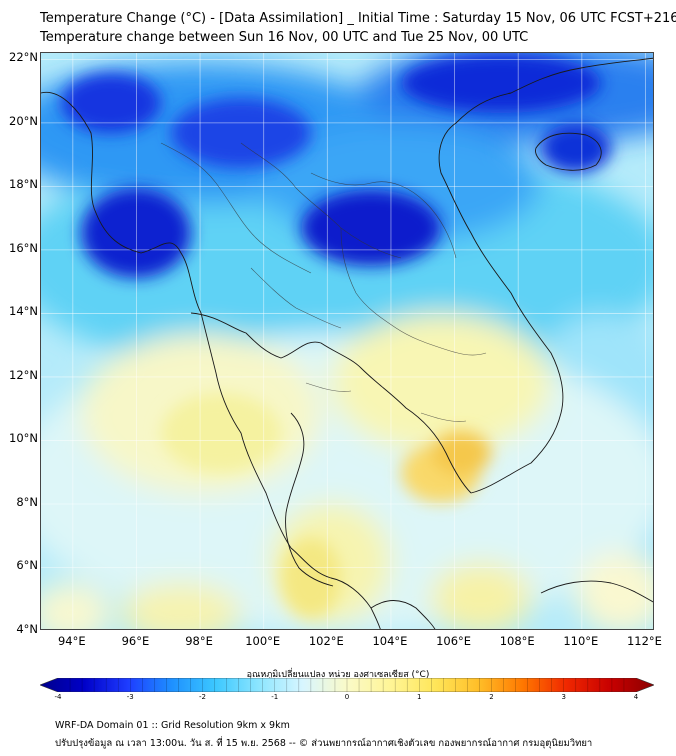 Image resolution: width=676 pixels, height=756 pixels. What do you see at coordinates (58, 697) in the screenshot?
I see `colorbar-tick-label: -4` at bounding box center [58, 697].